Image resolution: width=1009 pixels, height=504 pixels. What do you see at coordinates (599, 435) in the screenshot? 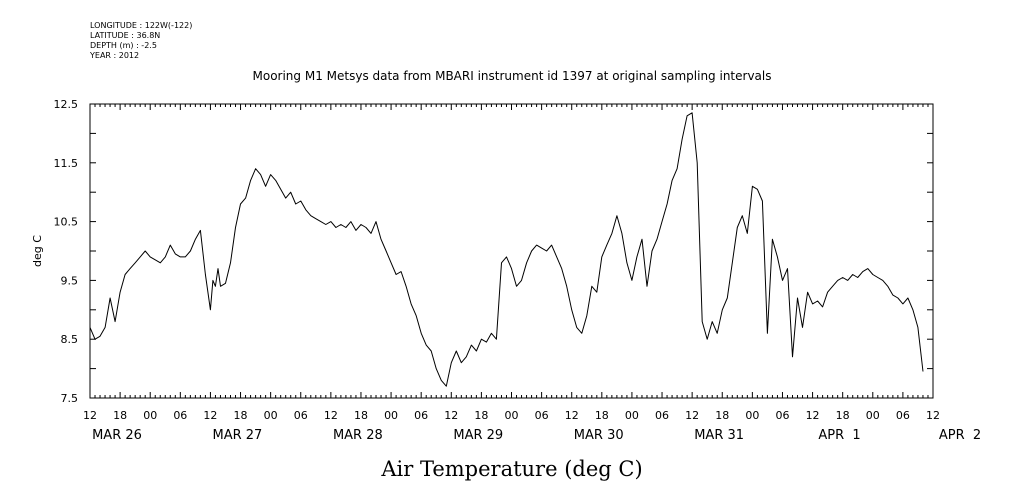
I see `x-day-label: MAR 30` at bounding box center [599, 435].